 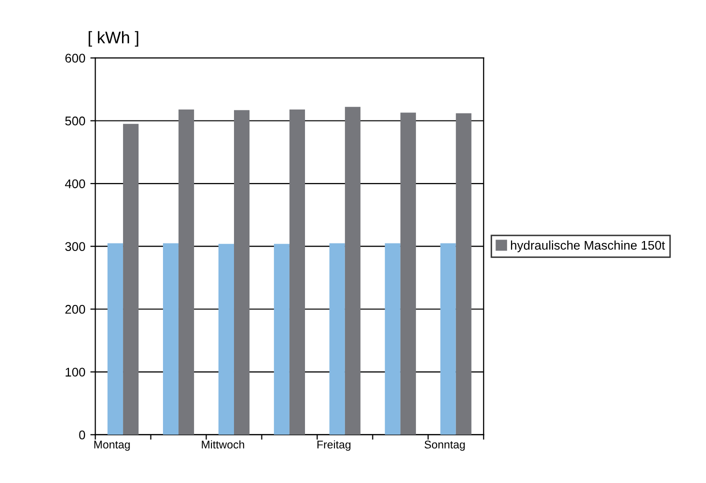 What do you see at coordinates (75, 121) in the screenshot?
I see `y-tick-label: 500` at bounding box center [75, 121].